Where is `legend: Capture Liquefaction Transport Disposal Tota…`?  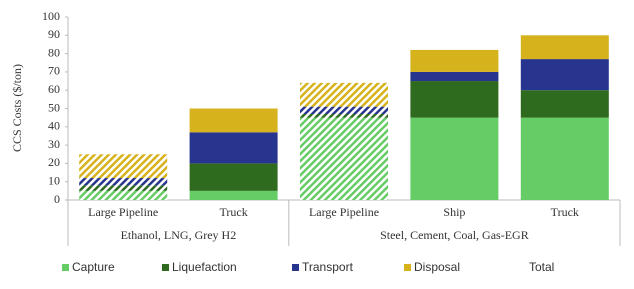
legend: Capture Liquefaction Transport Disposal Tota… is located at coordinates (308, 267).